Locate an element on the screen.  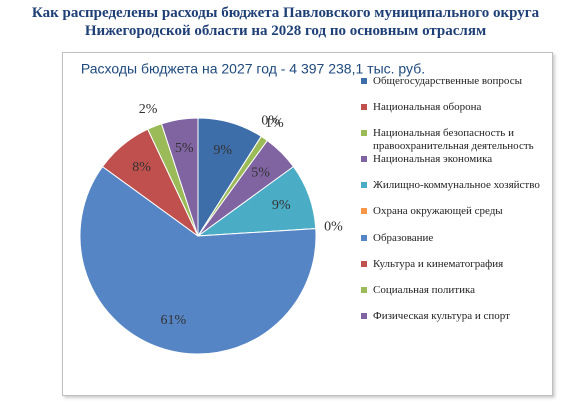
legend-item: Физическая культура и спорт is located at coordinates (456, 316).